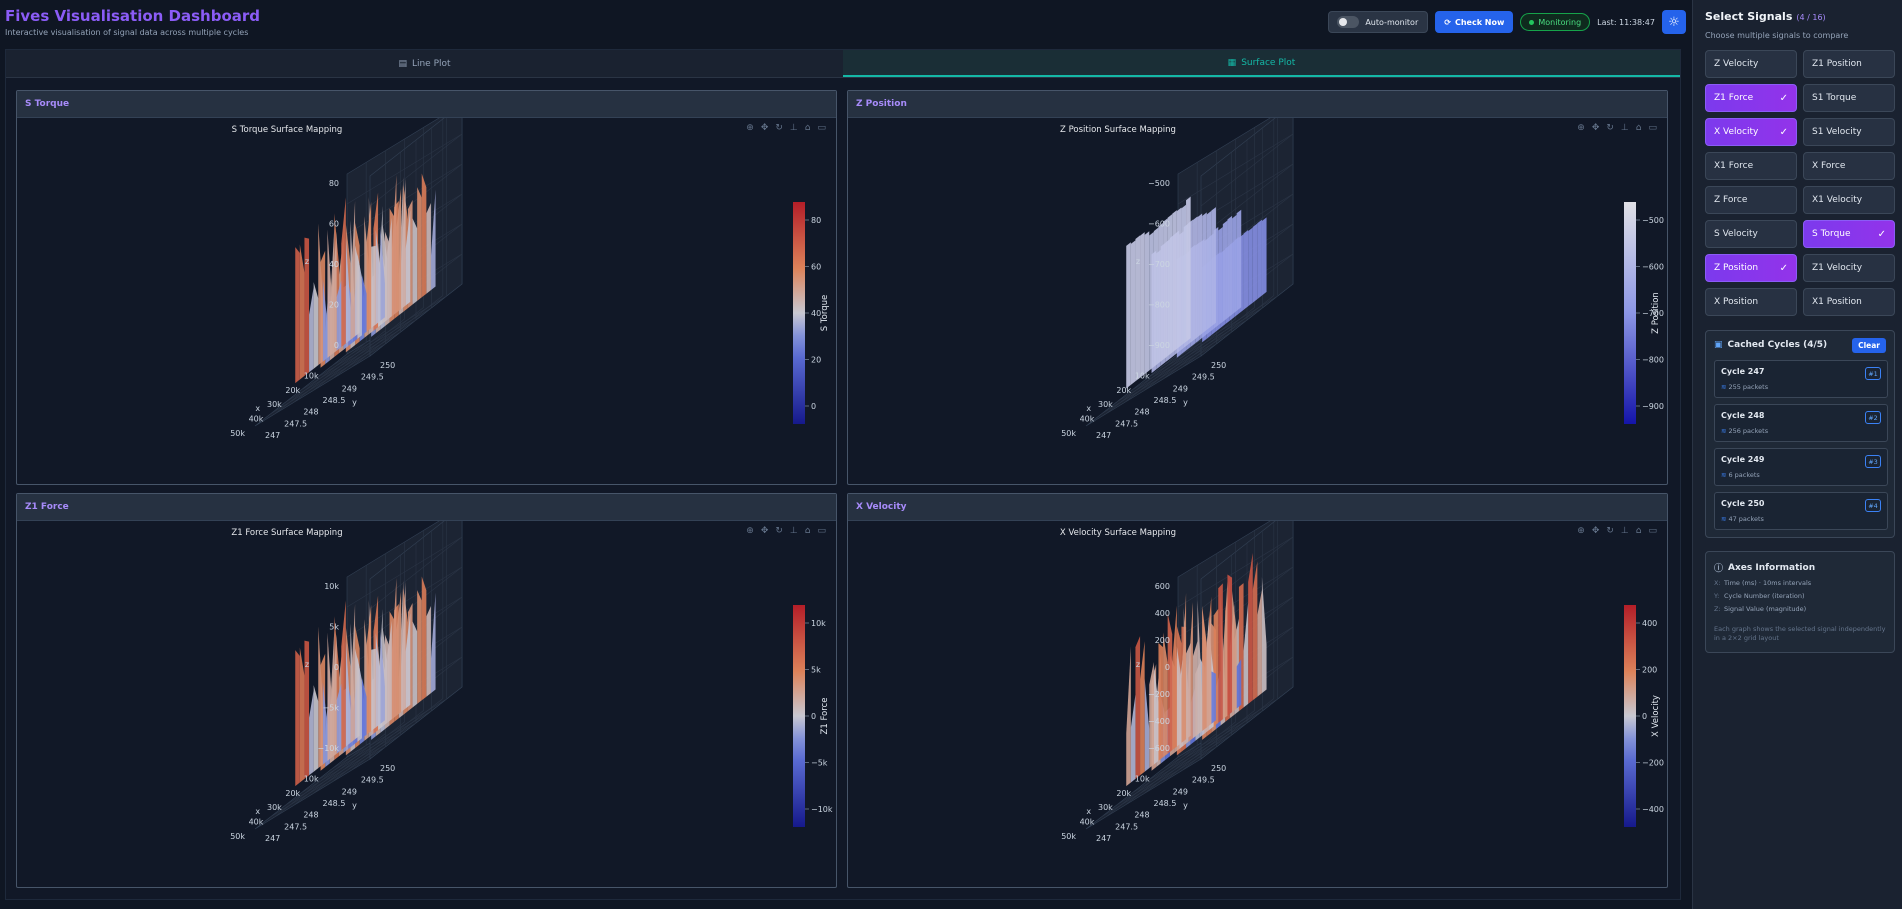  What do you see at coordinates (1801, 467) in the screenshot?
I see `cycle-card: Cycle 249 ≋ 6 packets #3` at bounding box center [1801, 467].